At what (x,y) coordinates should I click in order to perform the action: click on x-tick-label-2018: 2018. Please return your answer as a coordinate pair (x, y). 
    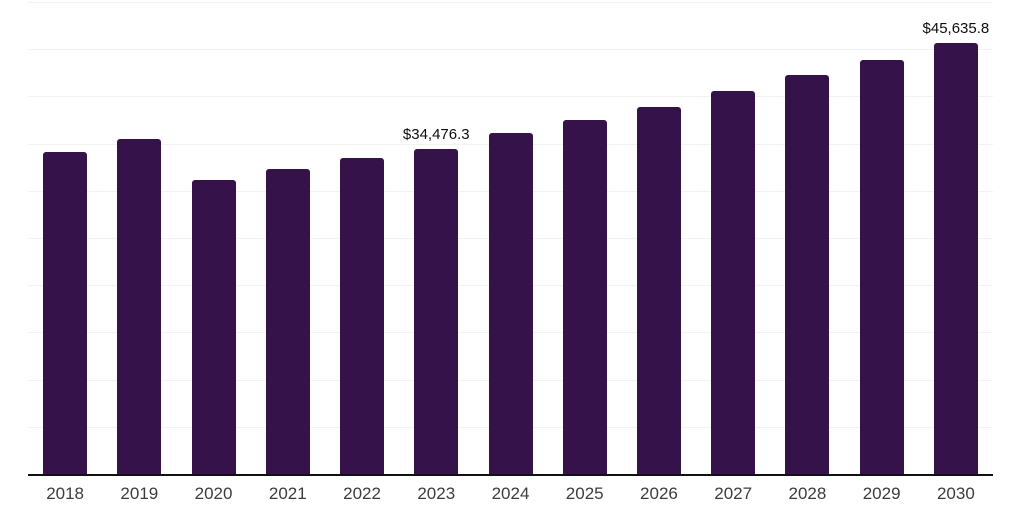
    Looking at the image, I should click on (65, 493).